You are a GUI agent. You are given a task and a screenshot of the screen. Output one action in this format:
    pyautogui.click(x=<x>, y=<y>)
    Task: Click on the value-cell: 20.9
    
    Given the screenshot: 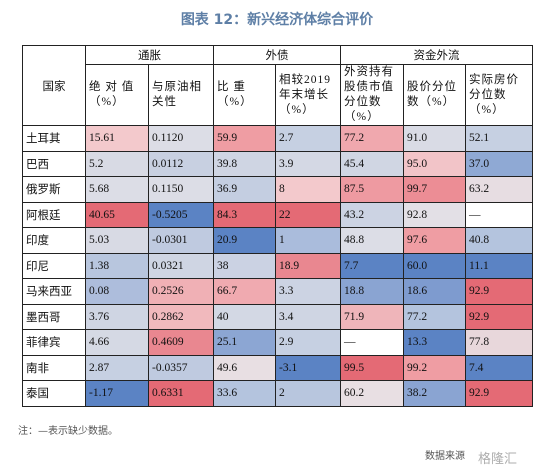 What is the action you would take?
    pyautogui.click(x=244, y=240)
    